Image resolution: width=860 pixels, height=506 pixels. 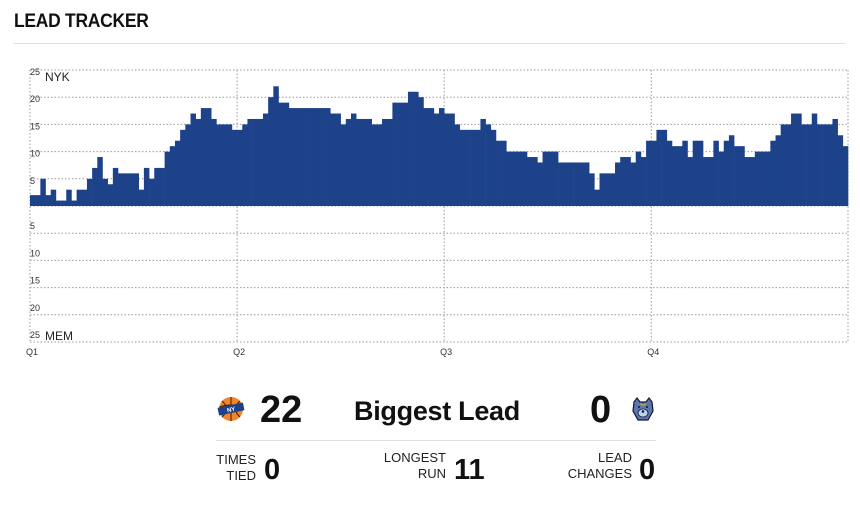 I want to click on quarter-label: Q3, so click(x=446, y=352).